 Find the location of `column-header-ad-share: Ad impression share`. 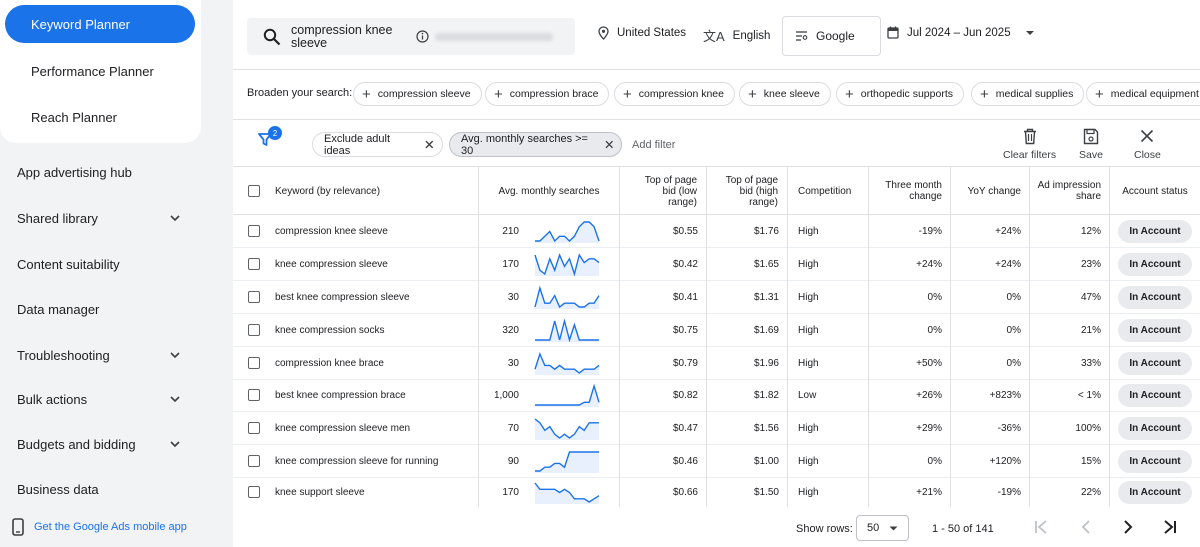

column-header-ad-share: Ad impression share is located at coordinates (1070, 191).